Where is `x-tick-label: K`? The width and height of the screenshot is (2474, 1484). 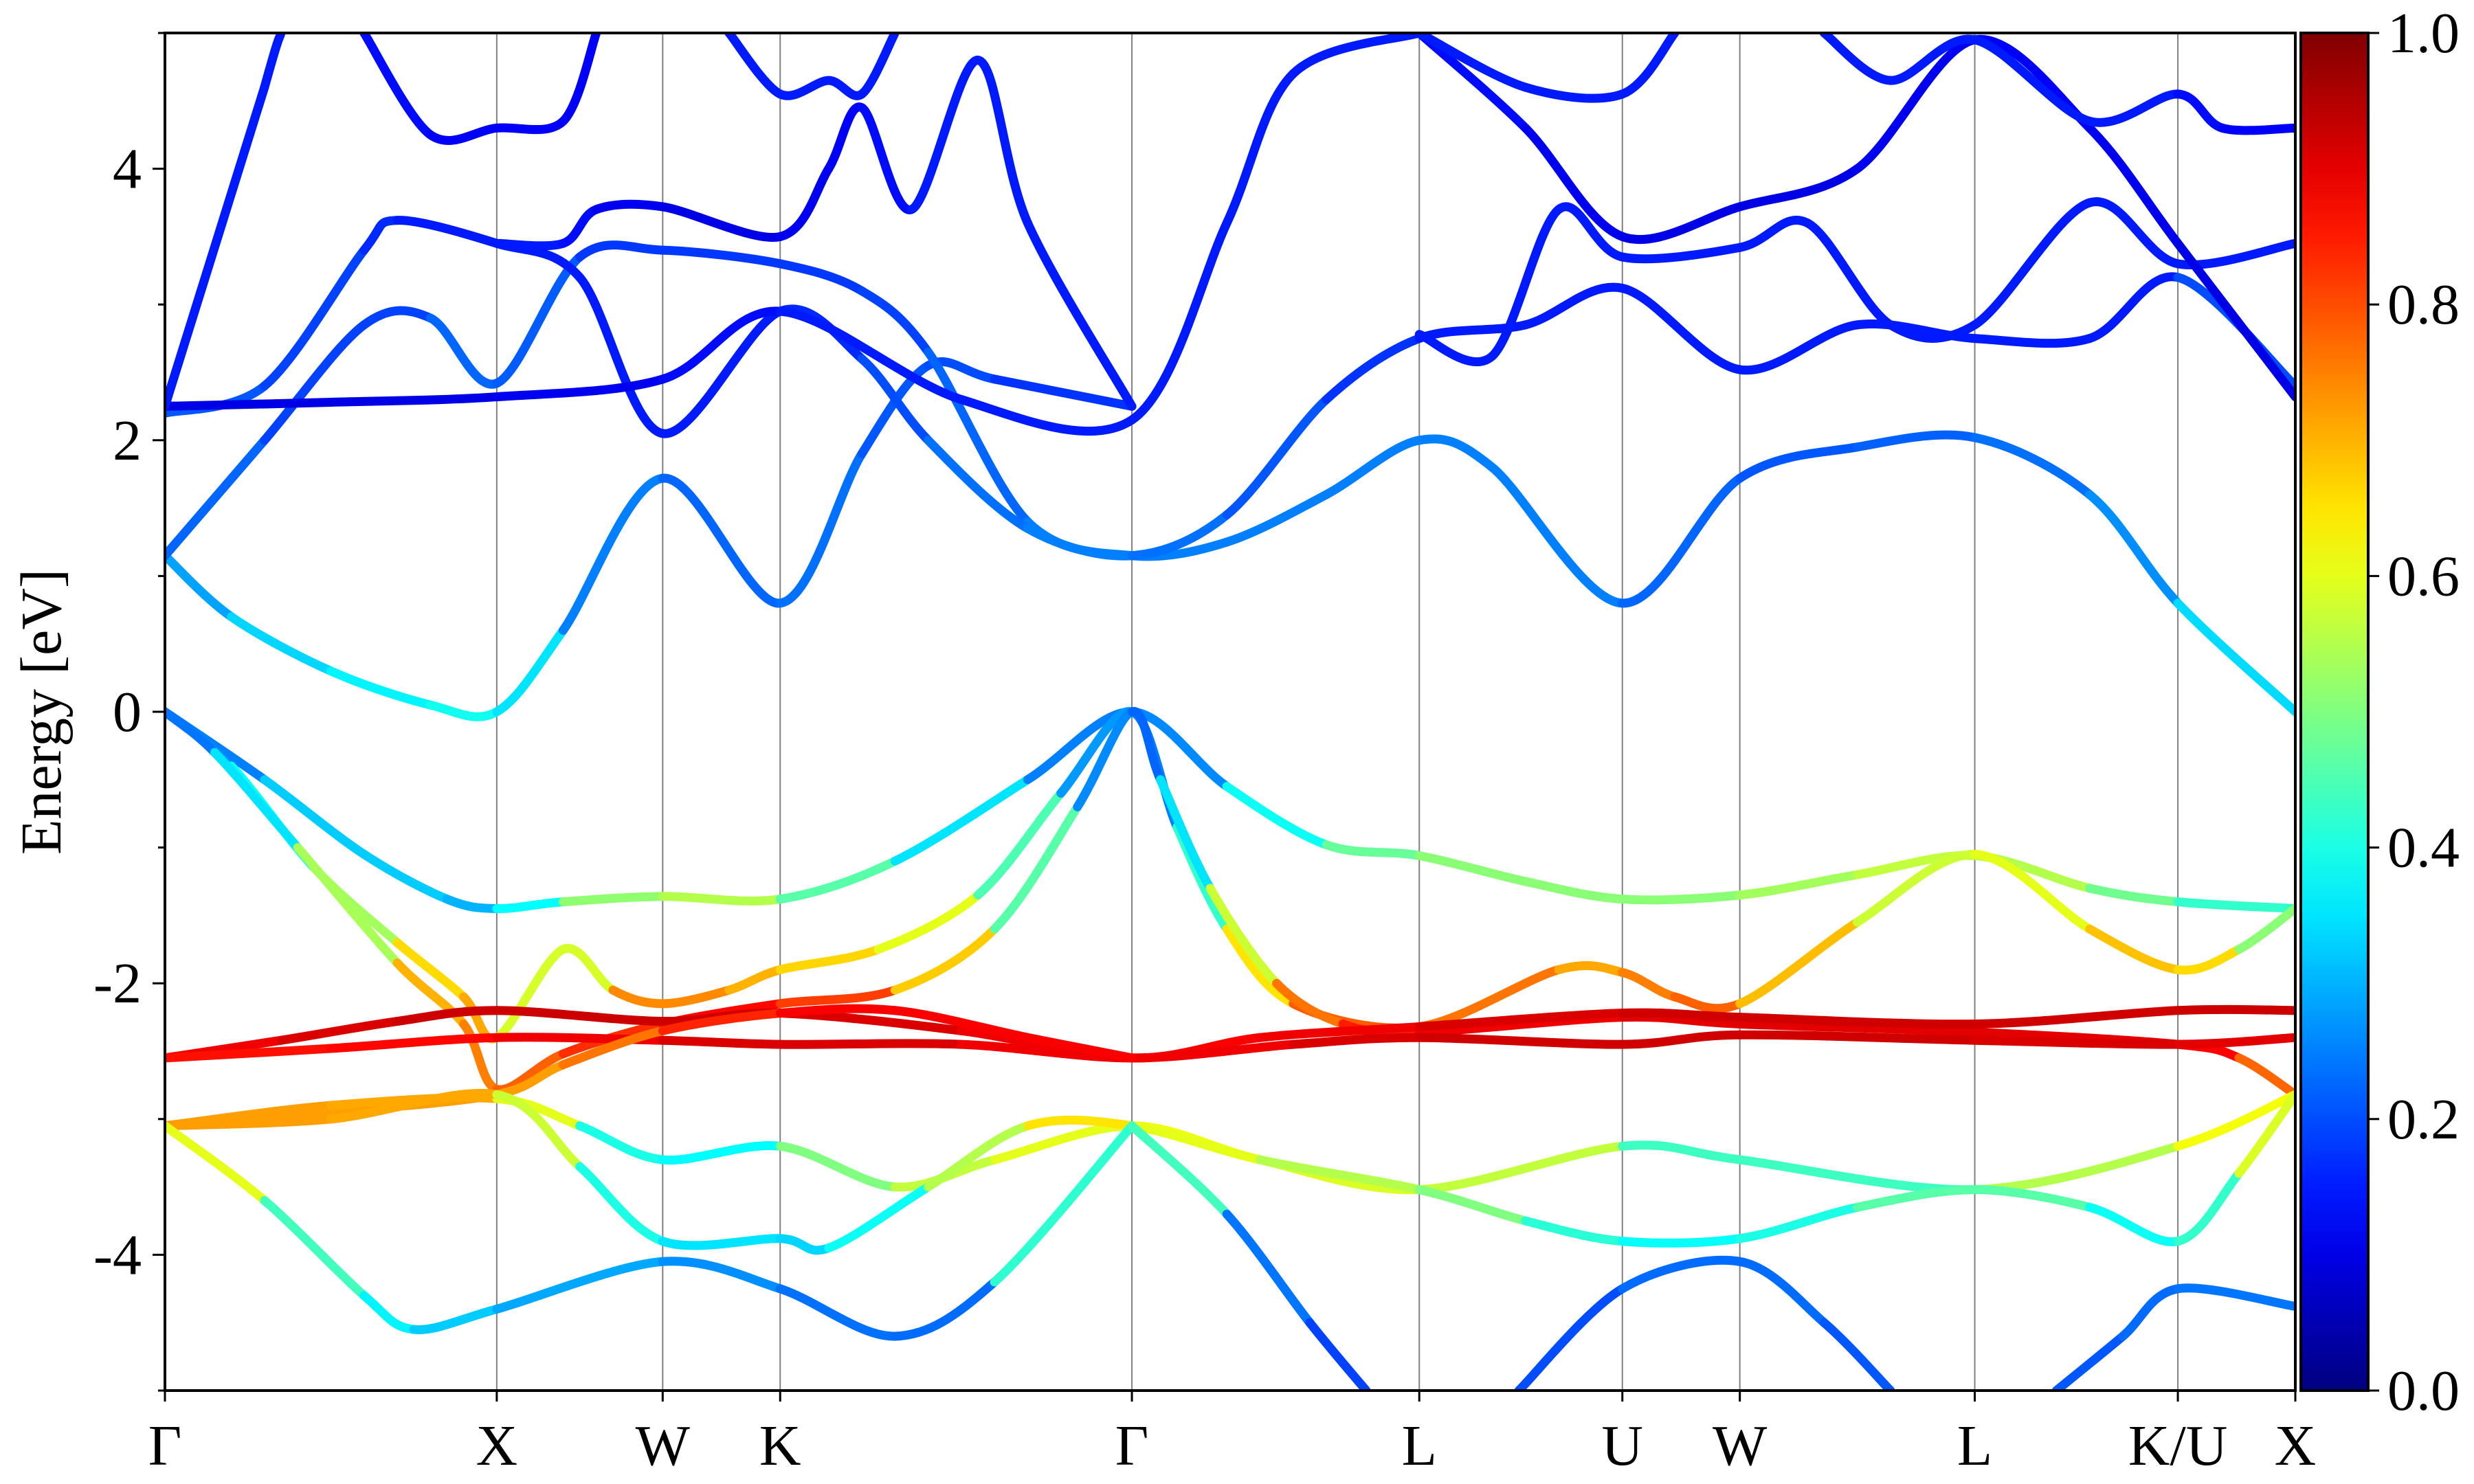 x-tick-label: K is located at coordinates (780, 1446).